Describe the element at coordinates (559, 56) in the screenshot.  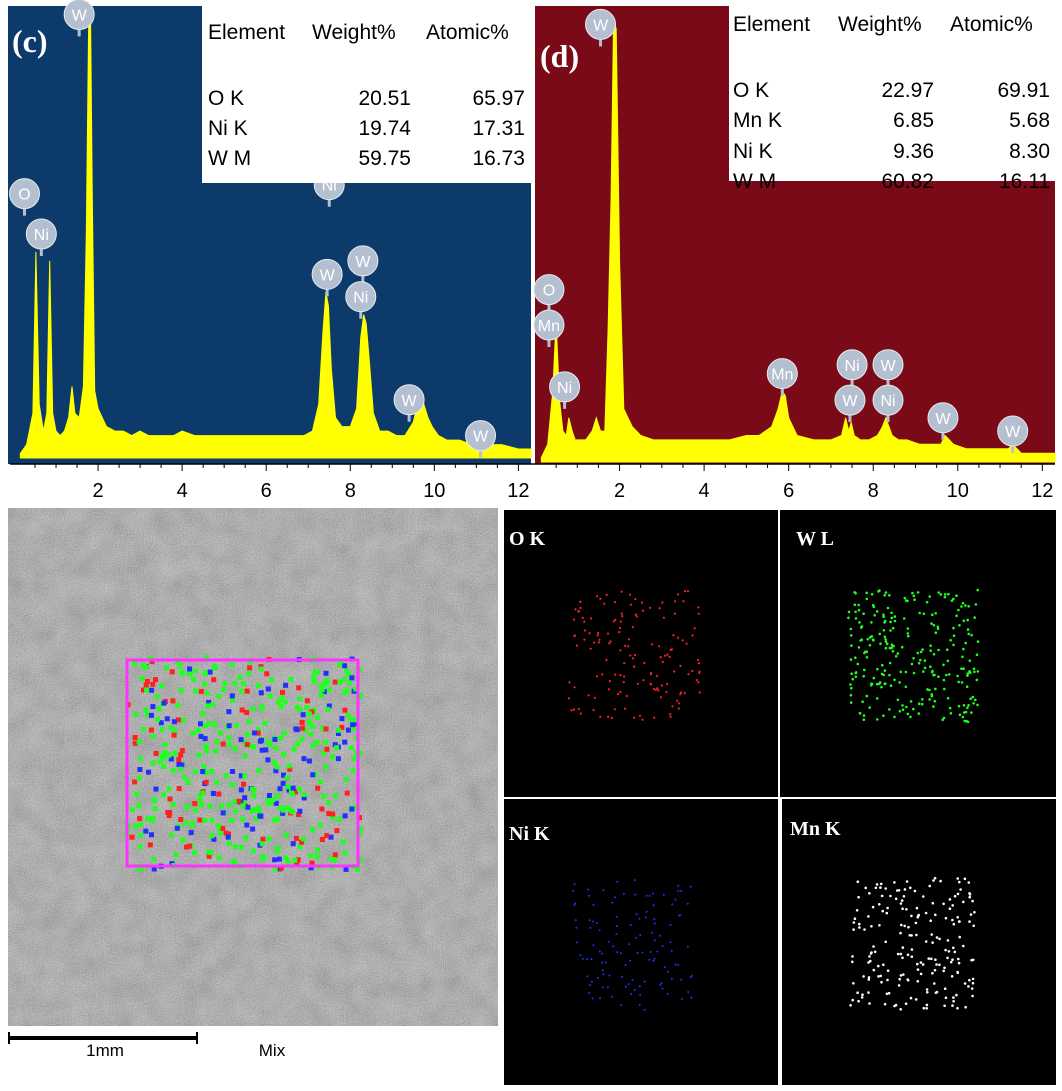
I see `panel-label-d: (d)` at that location.